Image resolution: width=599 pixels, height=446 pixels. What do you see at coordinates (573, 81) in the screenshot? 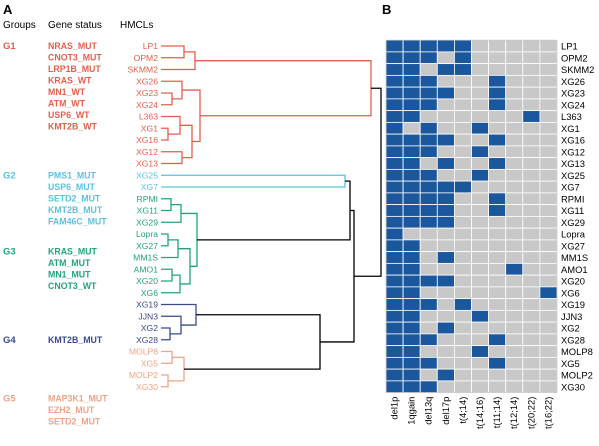
I see `heatmap-row-label: XG26` at bounding box center [573, 81].